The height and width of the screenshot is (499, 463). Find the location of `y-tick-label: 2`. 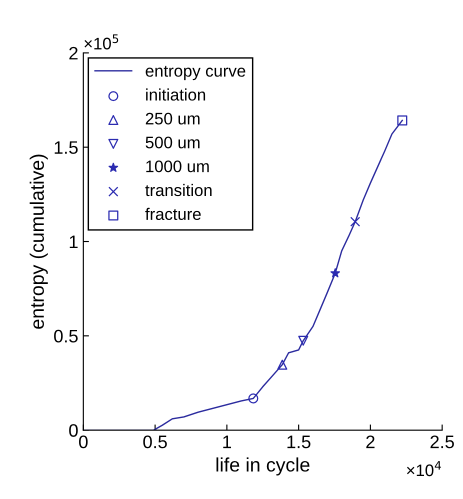

y-tick-label: 2 is located at coordinates (73, 53).